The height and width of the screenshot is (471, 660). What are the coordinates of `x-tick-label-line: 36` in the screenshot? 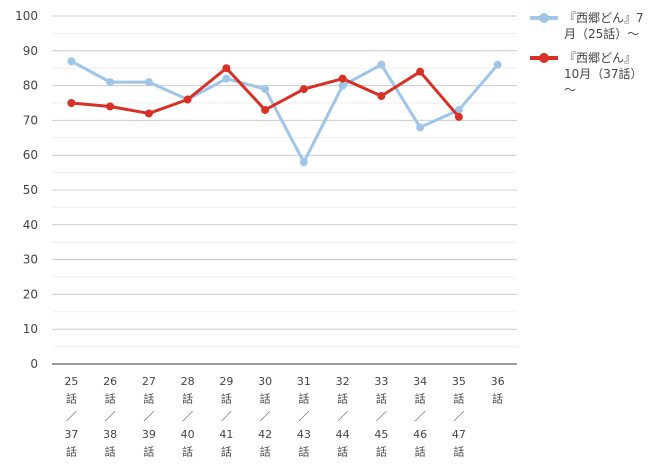 It's located at (498, 381).